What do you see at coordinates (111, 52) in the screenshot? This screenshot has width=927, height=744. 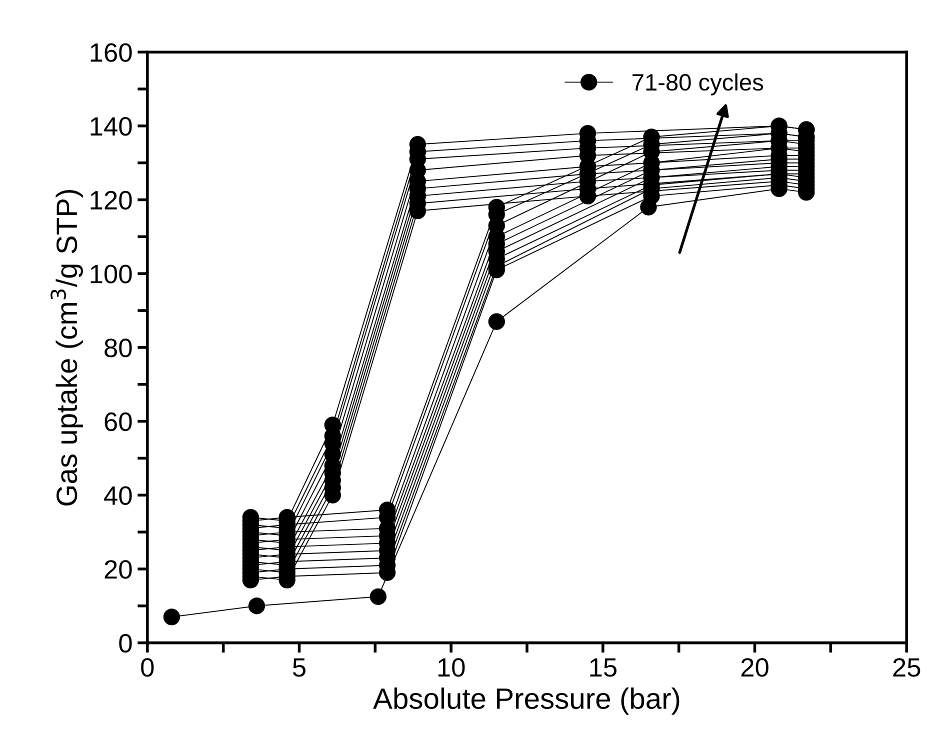 I see `y-tick-label: 160` at bounding box center [111, 52].